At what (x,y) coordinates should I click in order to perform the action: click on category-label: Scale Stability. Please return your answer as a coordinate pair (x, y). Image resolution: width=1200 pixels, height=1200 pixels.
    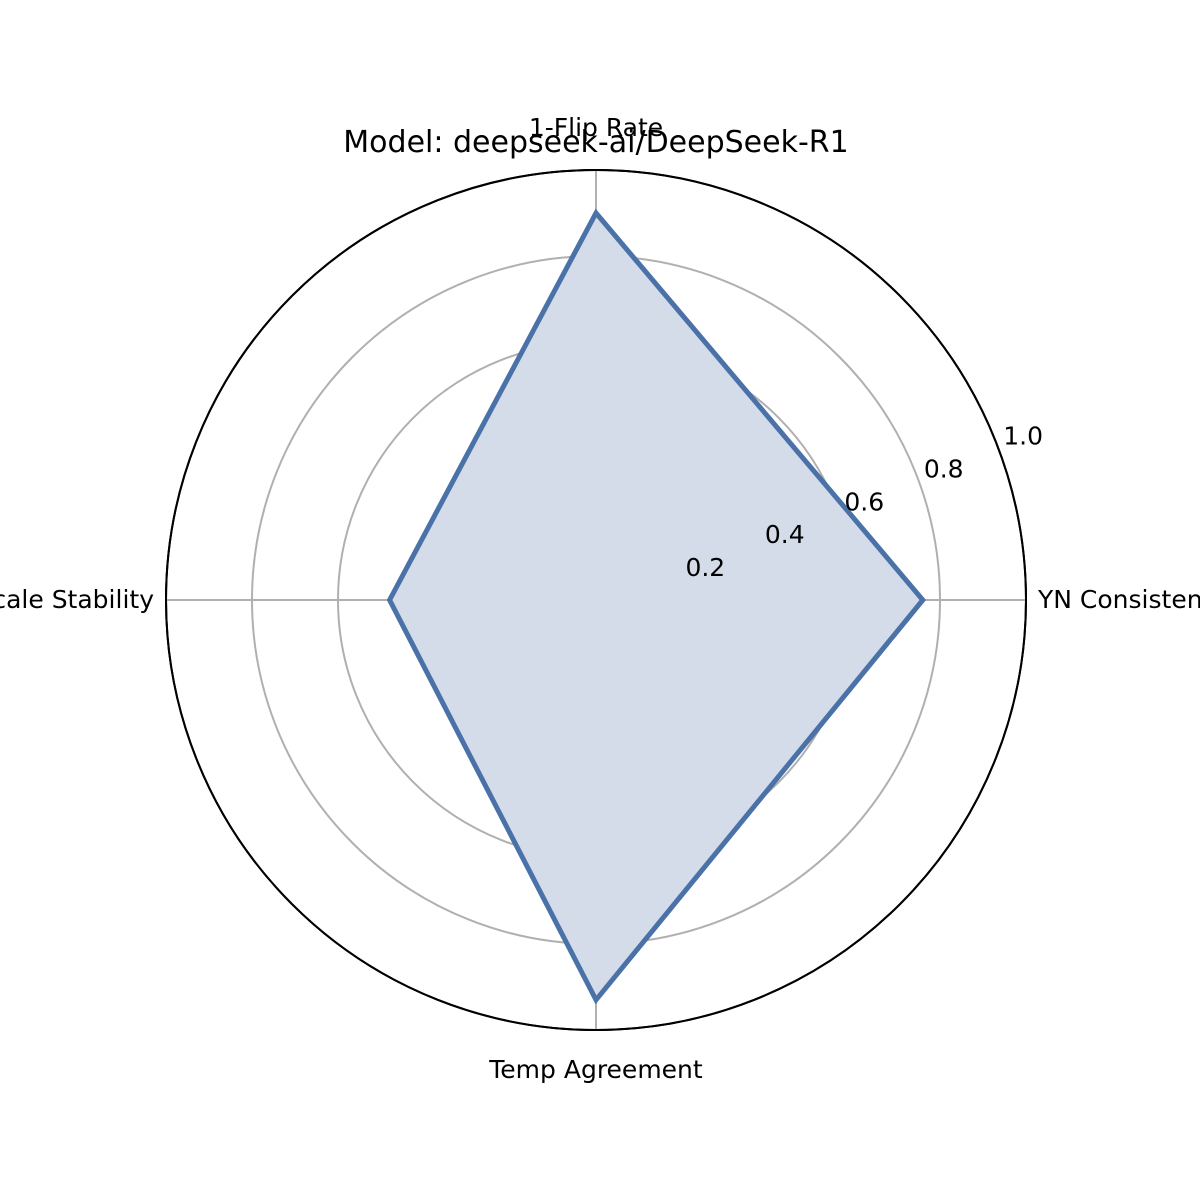
    Looking at the image, I should click on (77, 599).